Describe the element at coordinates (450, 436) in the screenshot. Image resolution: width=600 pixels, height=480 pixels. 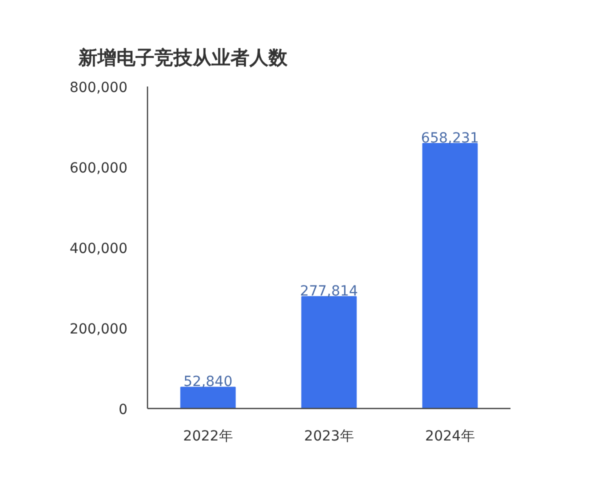
I see `x-tick-label: 2024年` at that location.